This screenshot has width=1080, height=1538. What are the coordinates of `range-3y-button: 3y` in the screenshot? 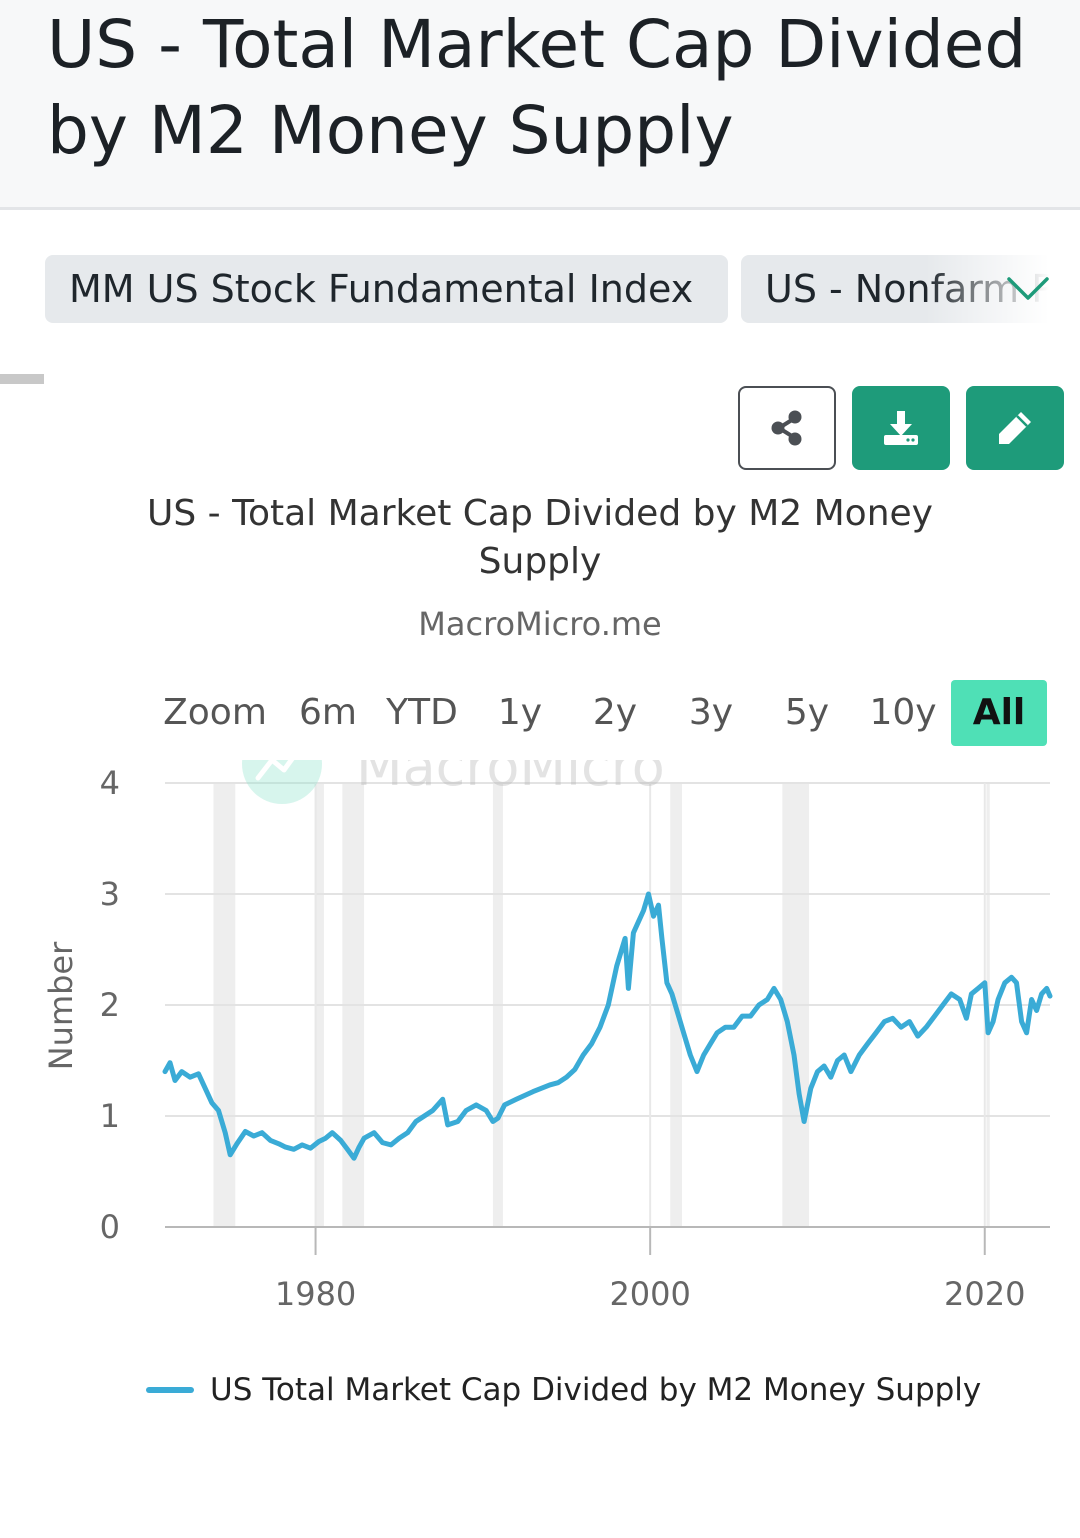 It's located at (711, 712).